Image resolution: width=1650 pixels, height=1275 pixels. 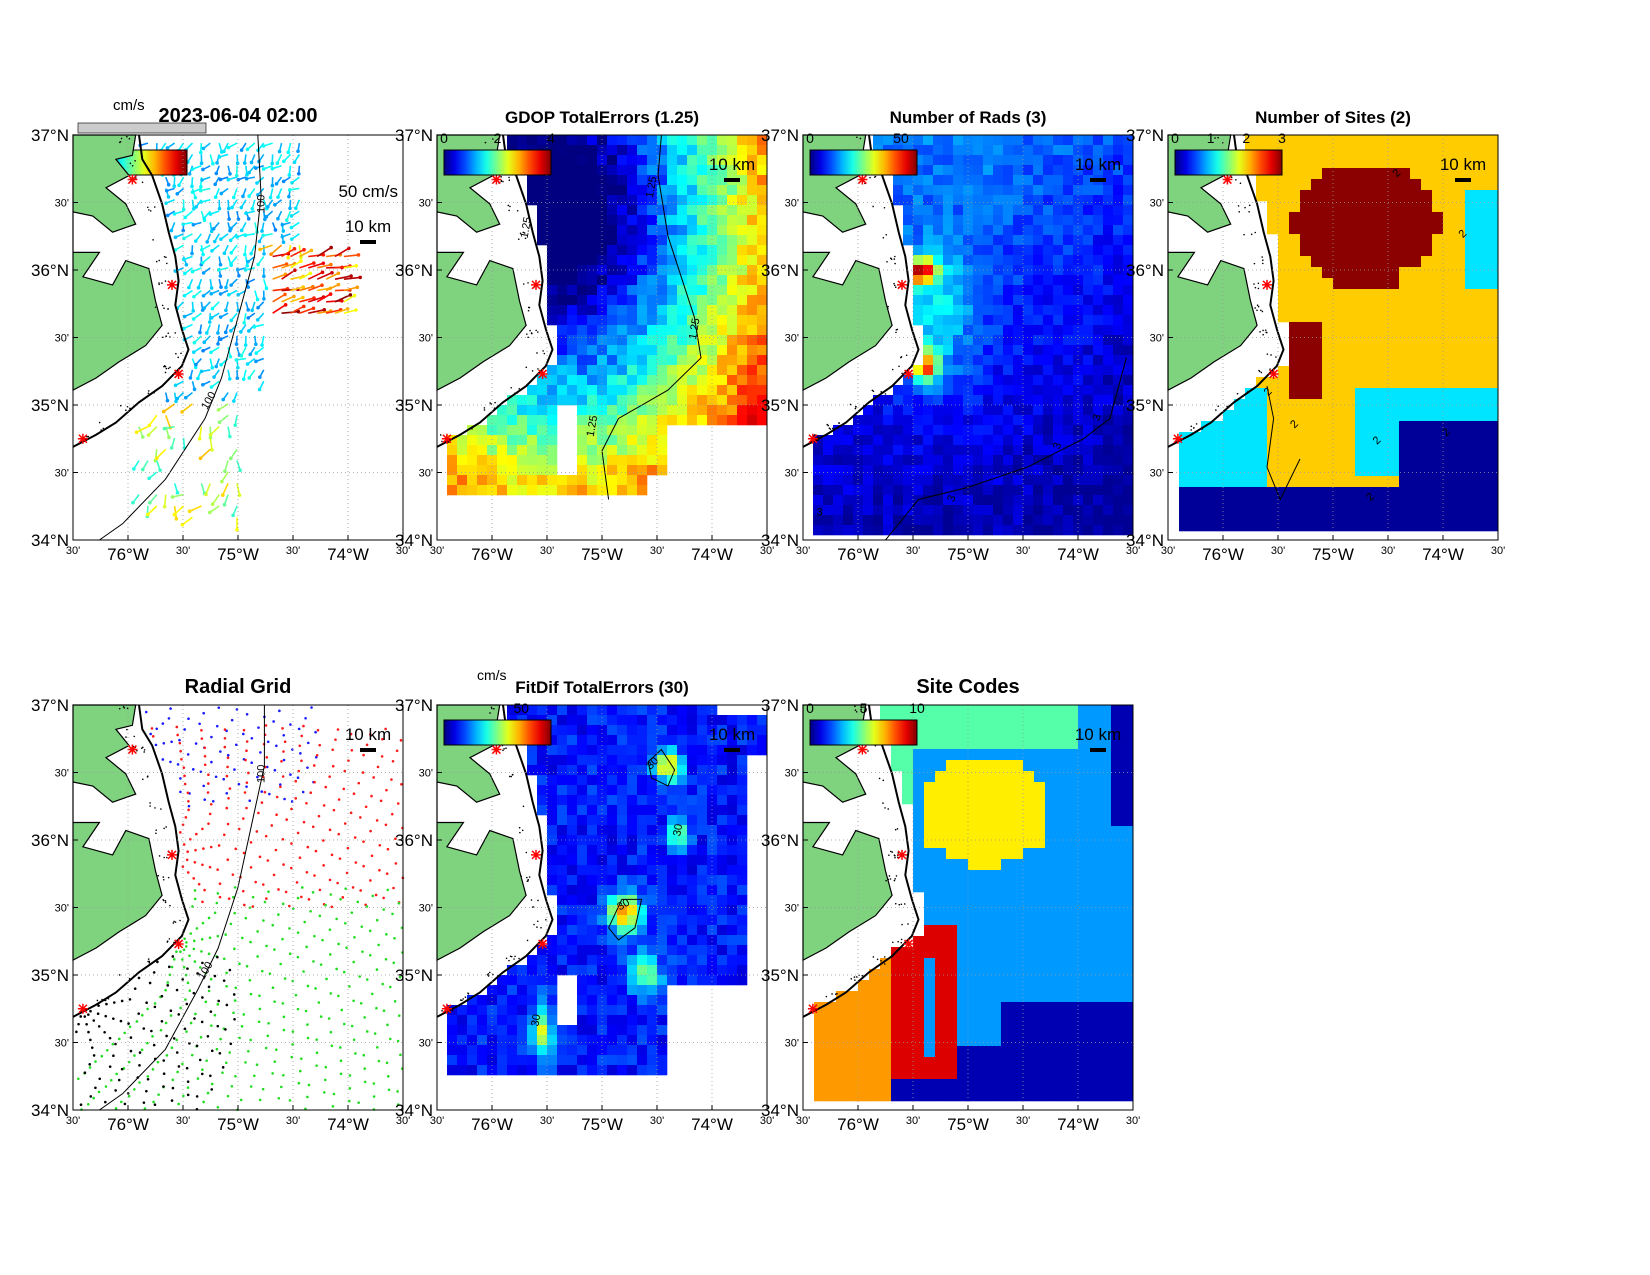 I want to click on panel-title: Number of Sites (2), so click(x=1333, y=117).